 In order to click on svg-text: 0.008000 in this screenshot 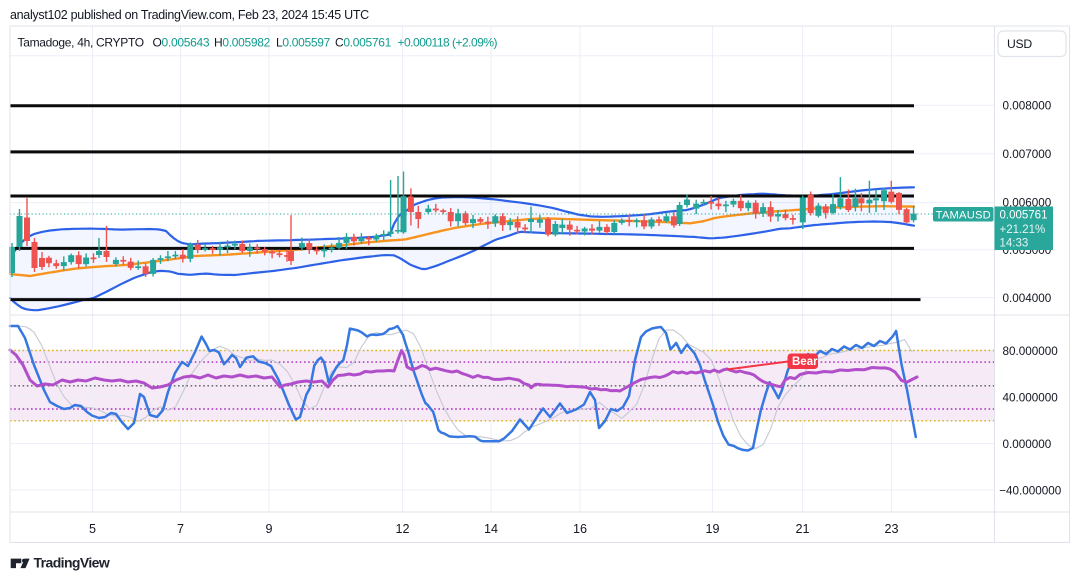, I will do `click(1027, 106)`.